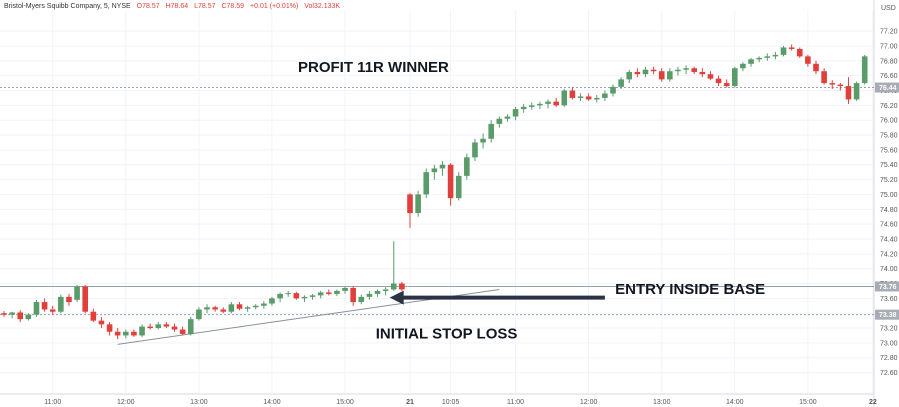 This screenshot has width=899, height=407. Describe the element at coordinates (889, 254) in the screenshot. I see `price-tick-label: 74.20` at that location.